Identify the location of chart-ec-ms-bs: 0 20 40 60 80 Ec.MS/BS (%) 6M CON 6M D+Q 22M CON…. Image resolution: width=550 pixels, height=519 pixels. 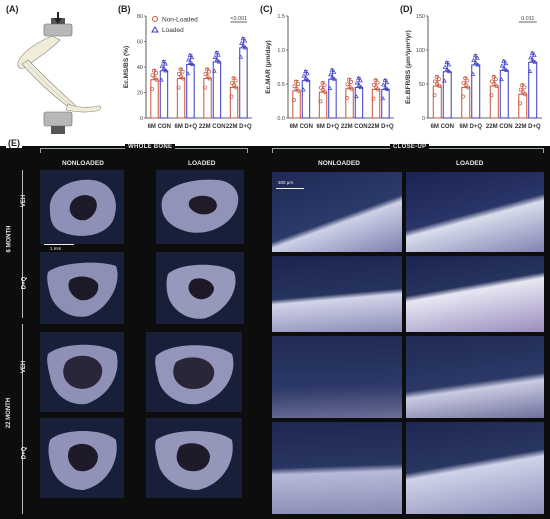
(188, 74).